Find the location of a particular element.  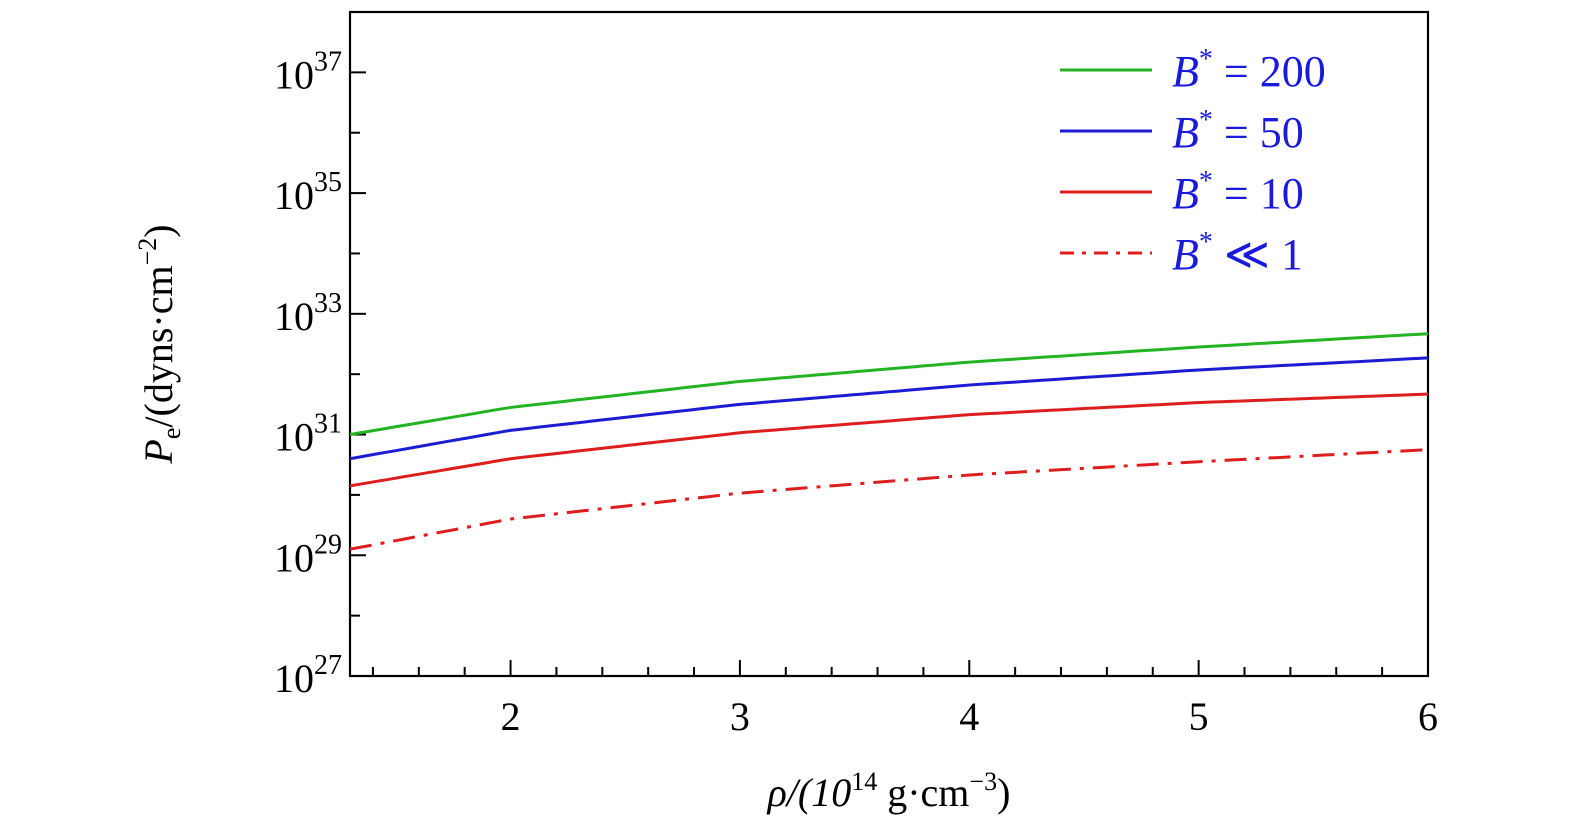

legend-entry-label: B* = 50 is located at coordinates (1238, 131).